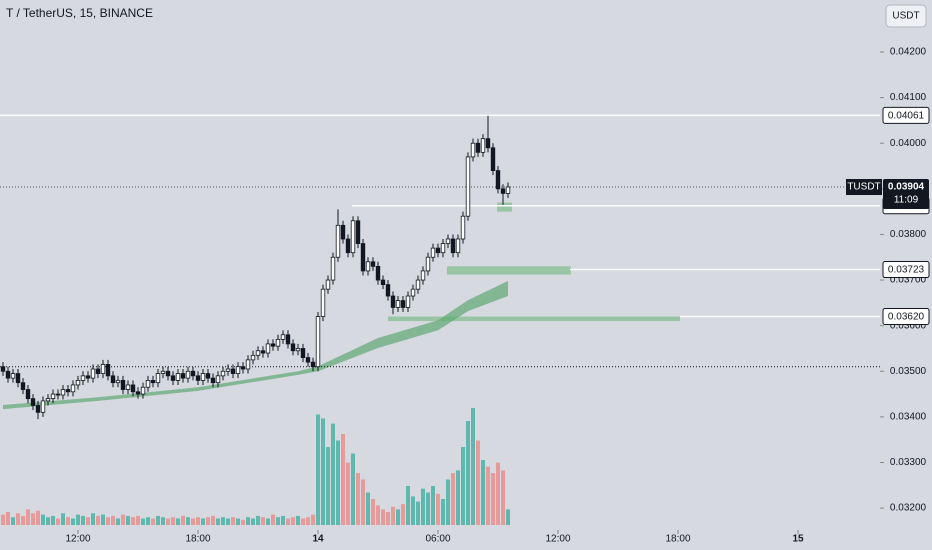  I want to click on x-tick-label: 18:00, so click(677, 539).